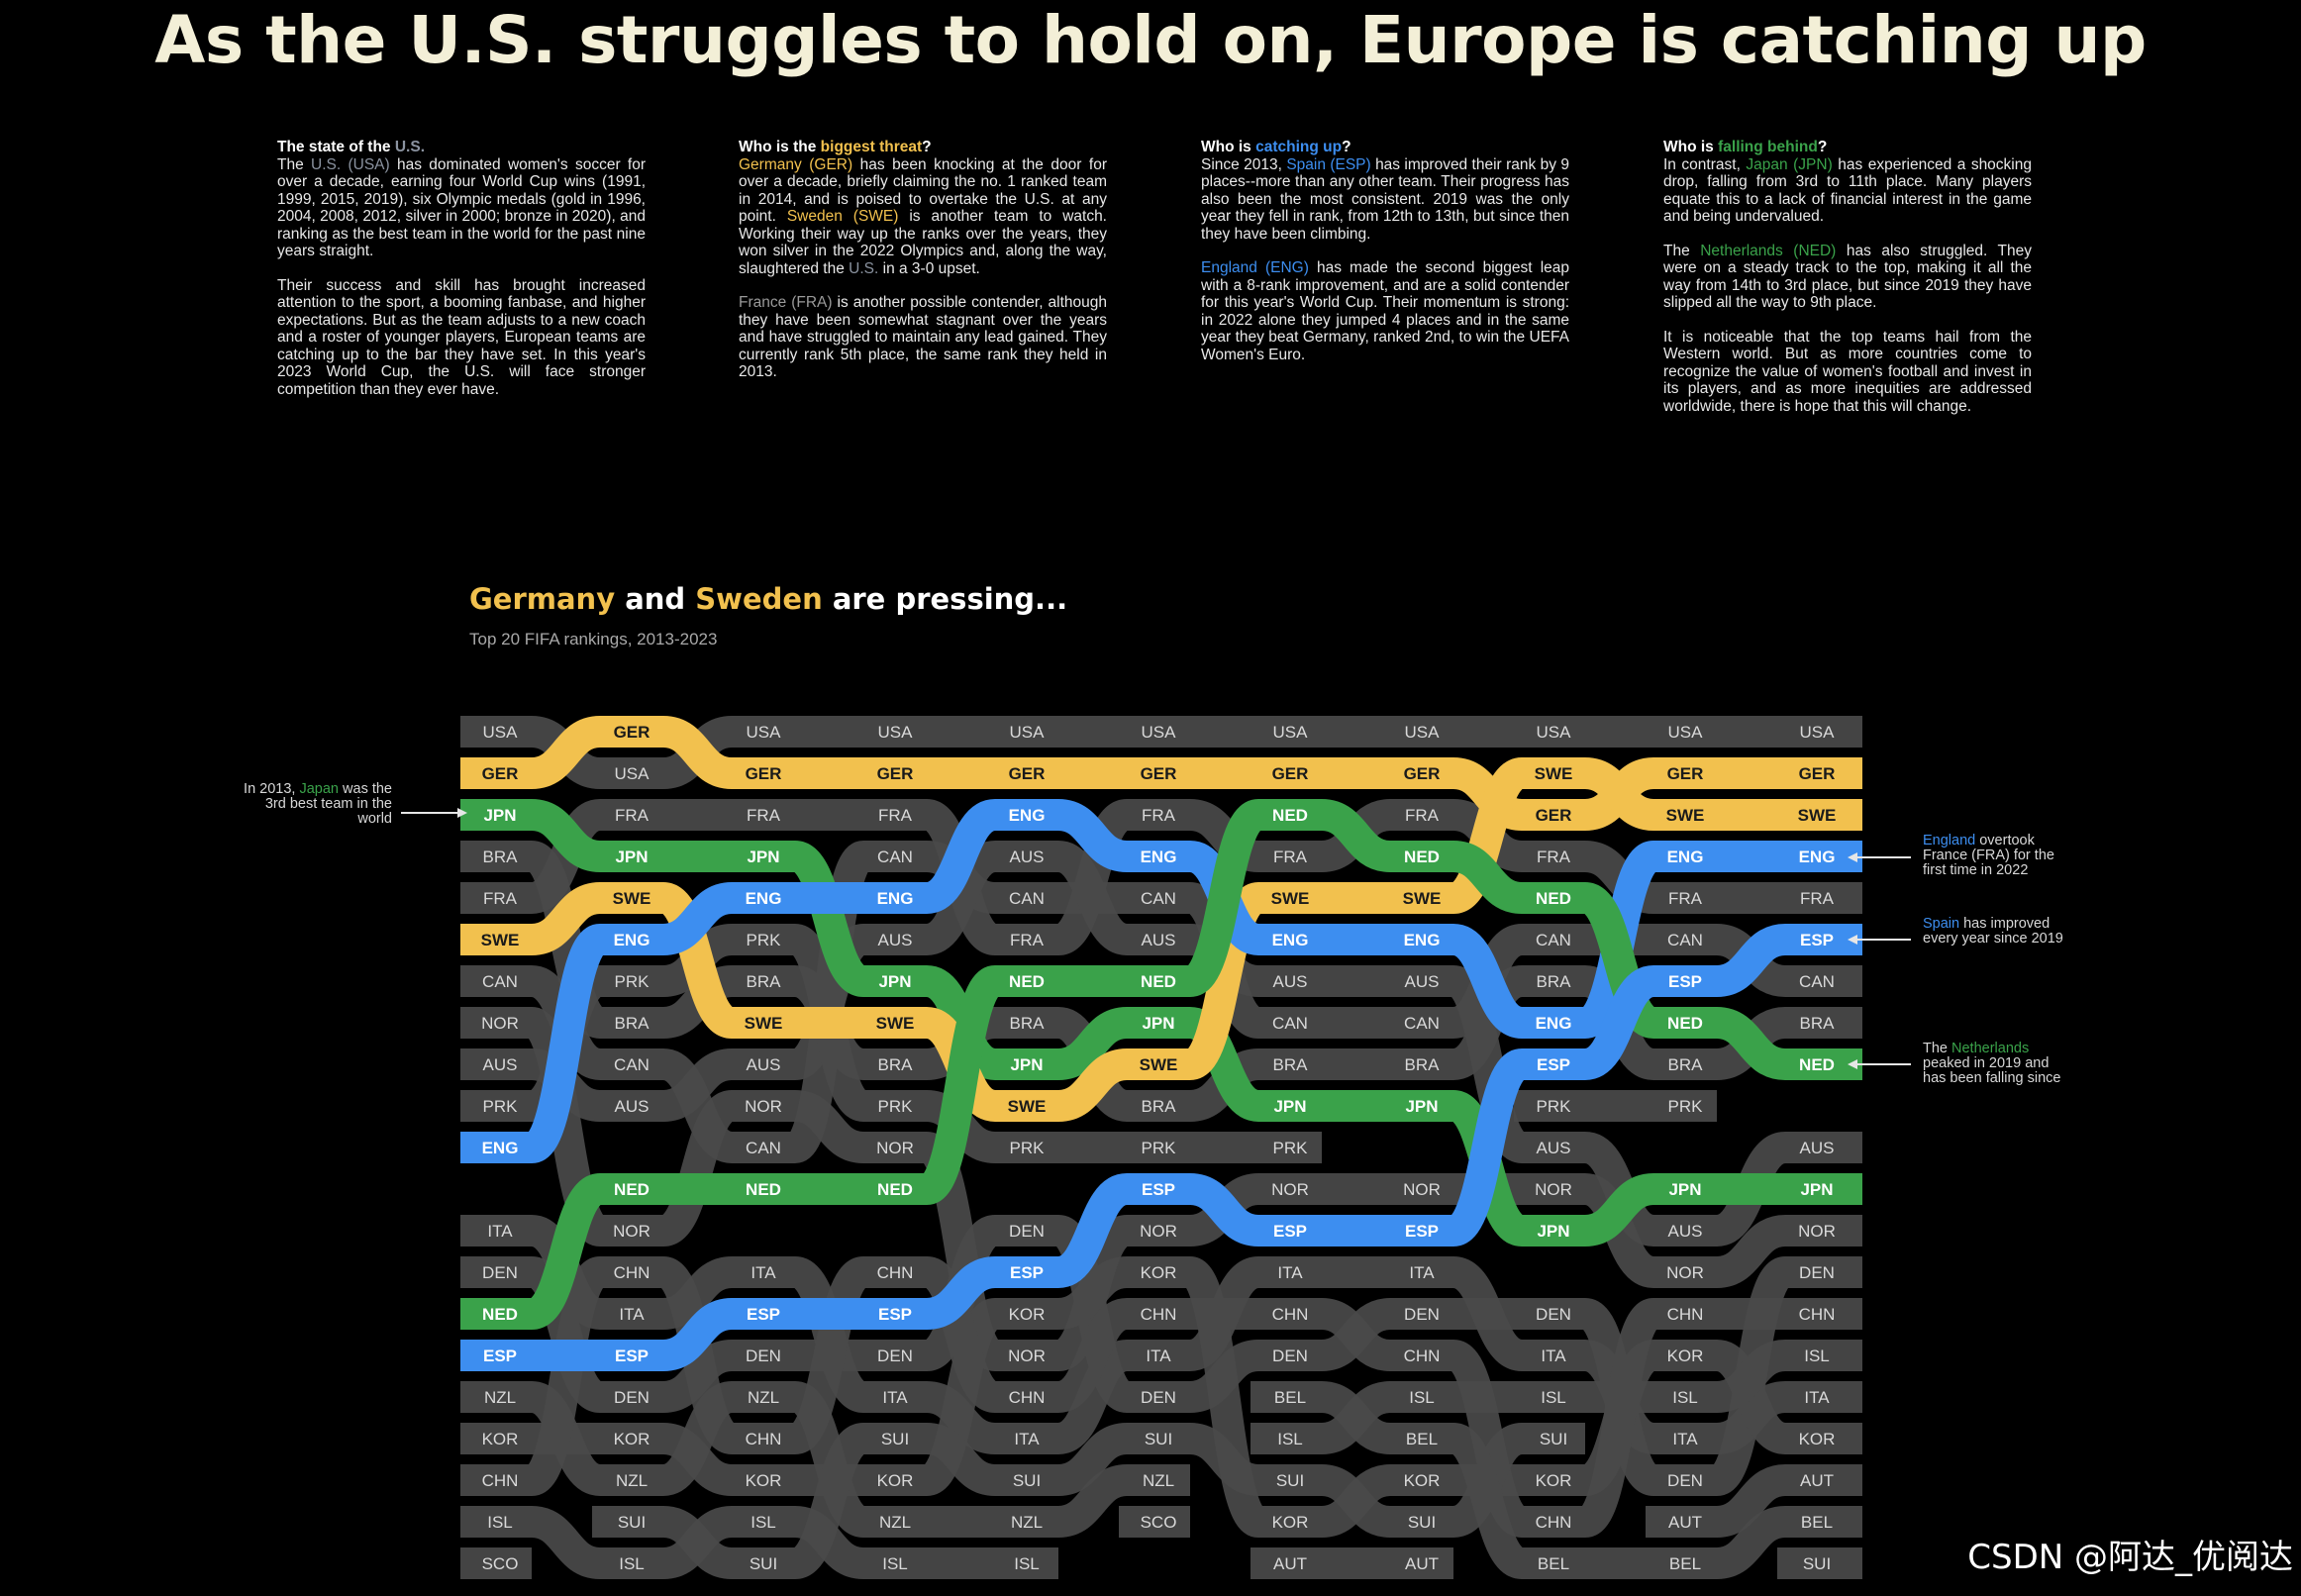  I want to click on arrow-head, so click(462, 813).